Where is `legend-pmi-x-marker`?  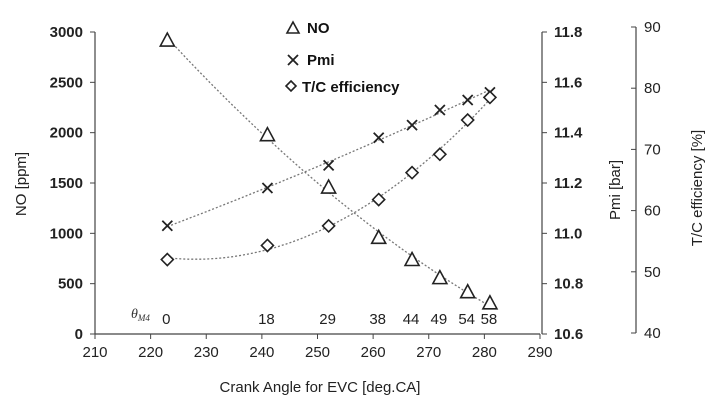 legend-pmi-x-marker is located at coordinates (293, 60).